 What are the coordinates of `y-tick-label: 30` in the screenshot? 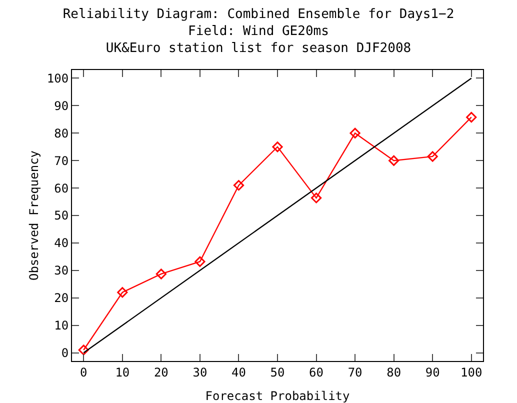 It's located at (61, 271).